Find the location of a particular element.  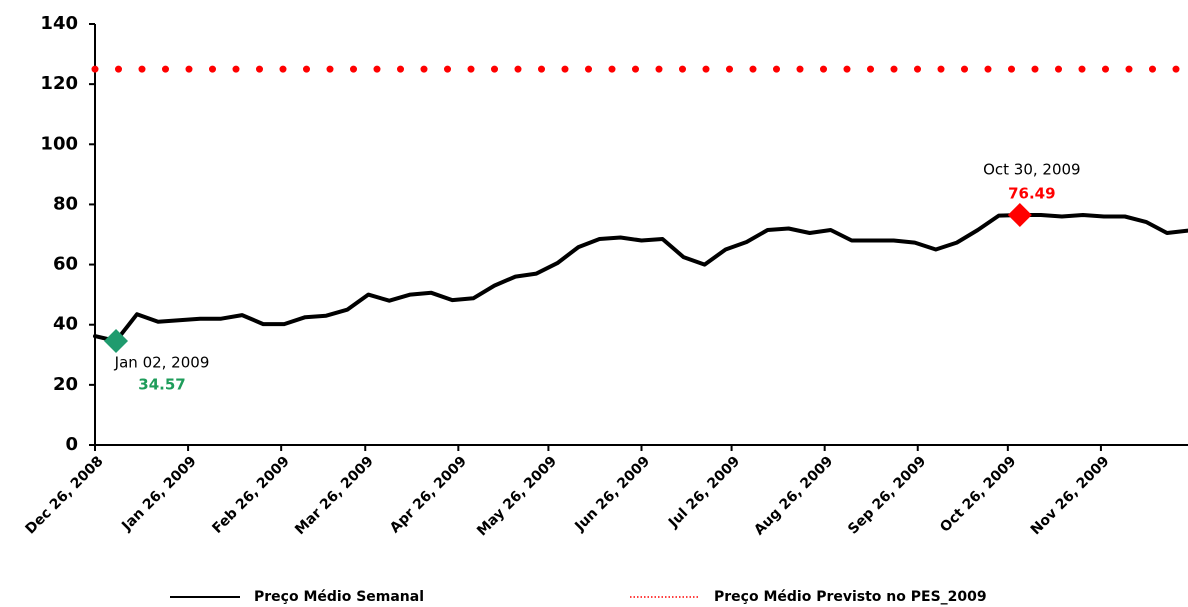

x-tick-label: Aug 26, 2009 is located at coordinates (793, 495).